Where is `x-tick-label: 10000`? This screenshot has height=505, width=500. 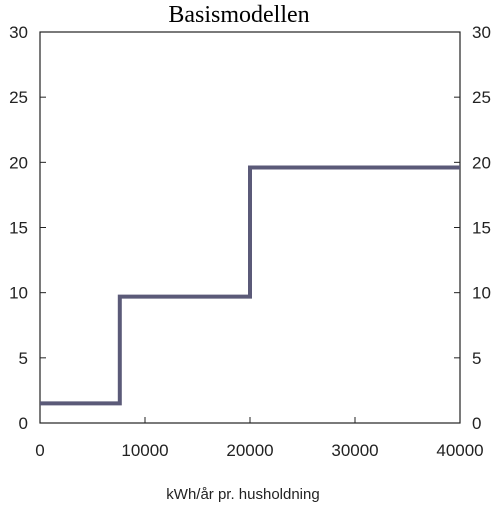 x-tick-label: 10000 is located at coordinates (144, 450).